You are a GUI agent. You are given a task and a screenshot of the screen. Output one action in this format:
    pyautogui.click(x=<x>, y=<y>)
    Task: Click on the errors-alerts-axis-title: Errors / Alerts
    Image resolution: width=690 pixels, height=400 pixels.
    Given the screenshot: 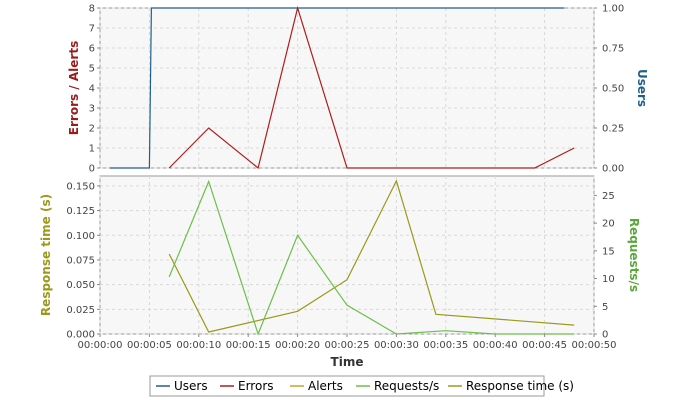 What is the action you would take?
    pyautogui.click(x=74, y=88)
    